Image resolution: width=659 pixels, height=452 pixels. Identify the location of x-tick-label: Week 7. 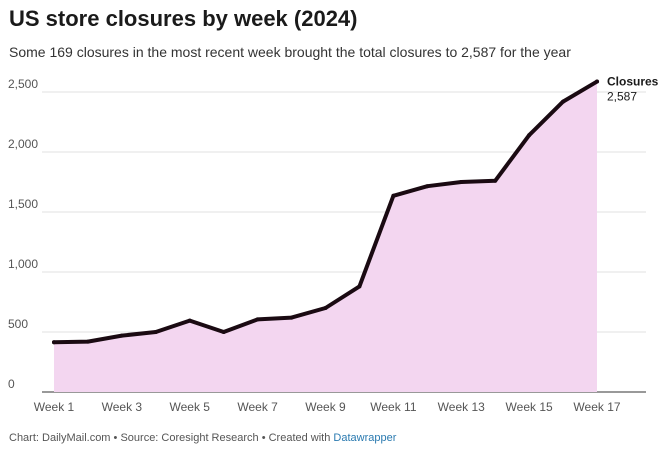
(257, 407).